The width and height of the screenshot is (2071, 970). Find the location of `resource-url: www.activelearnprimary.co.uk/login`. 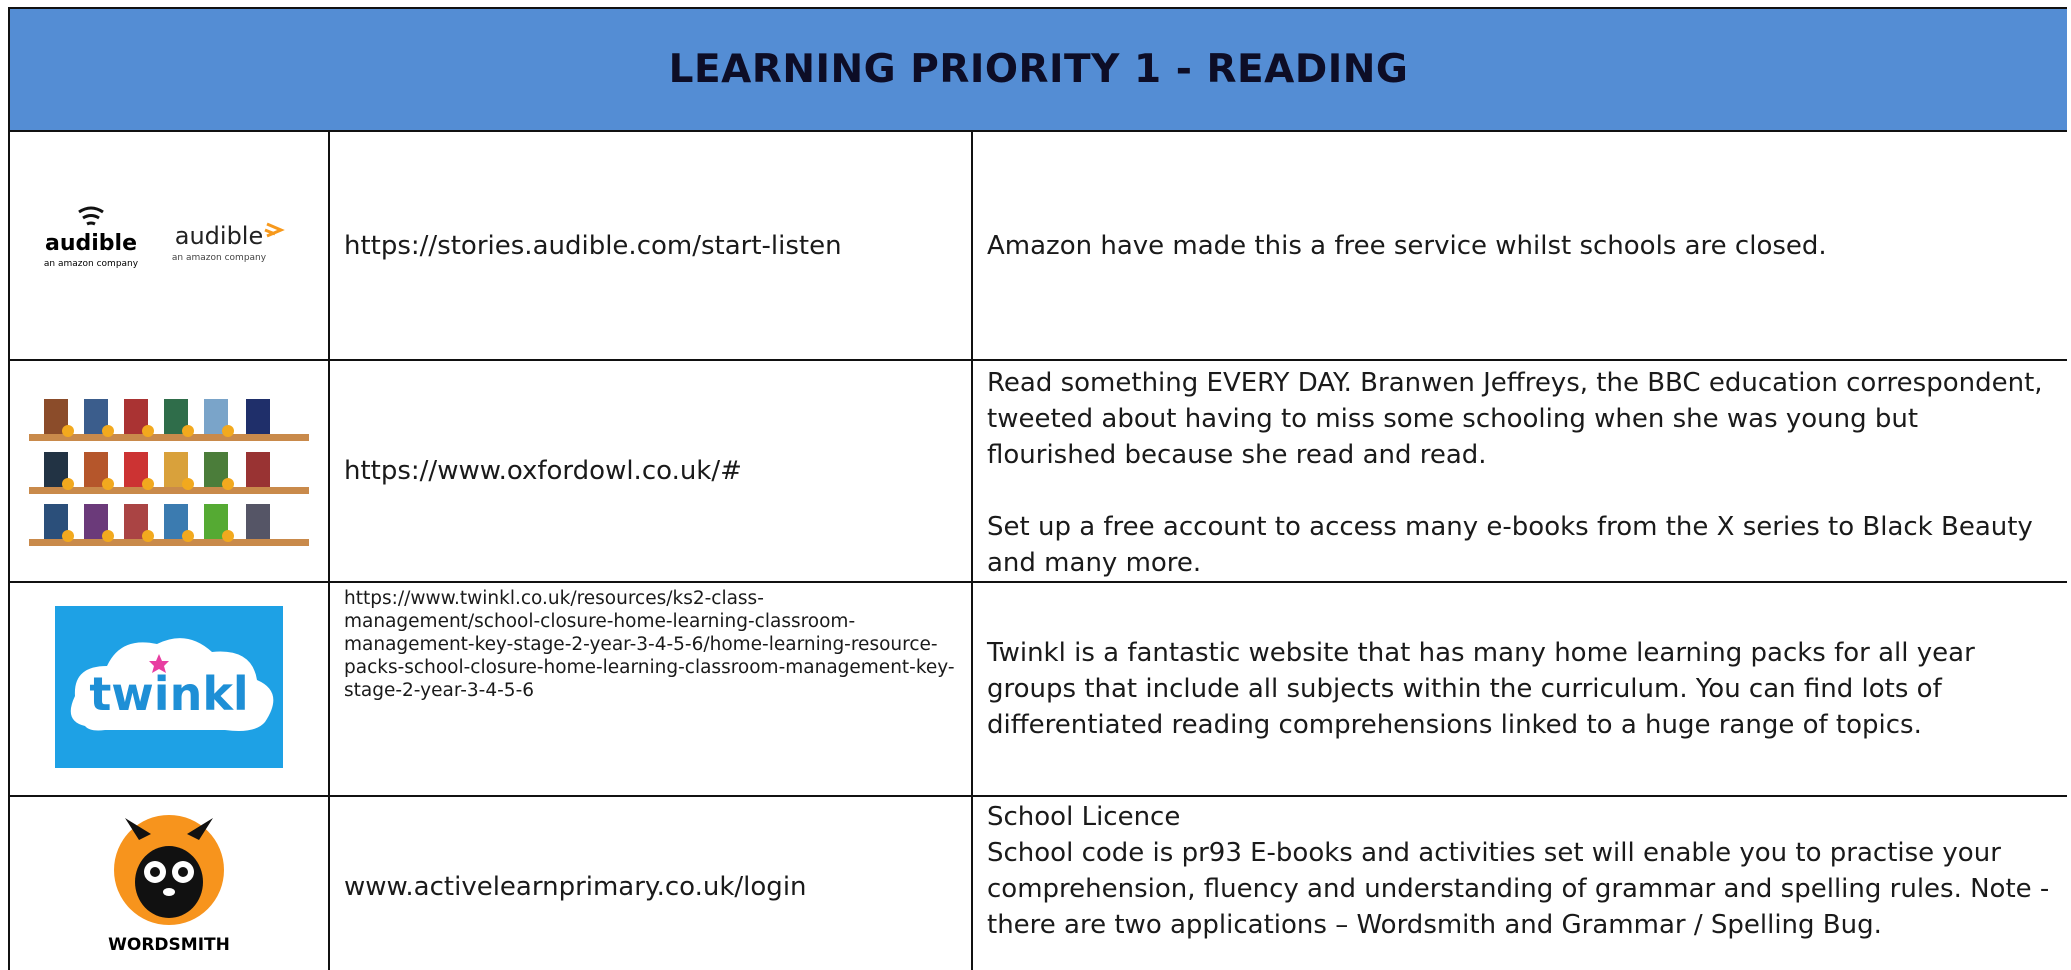

resource-url: www.activelearnprimary.co.uk/login is located at coordinates (650, 882).